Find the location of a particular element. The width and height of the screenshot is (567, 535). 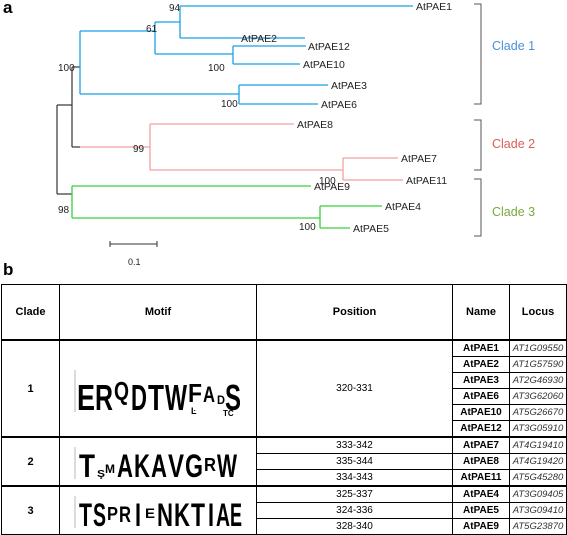

svg-text: I is located at coordinates (138, 514).